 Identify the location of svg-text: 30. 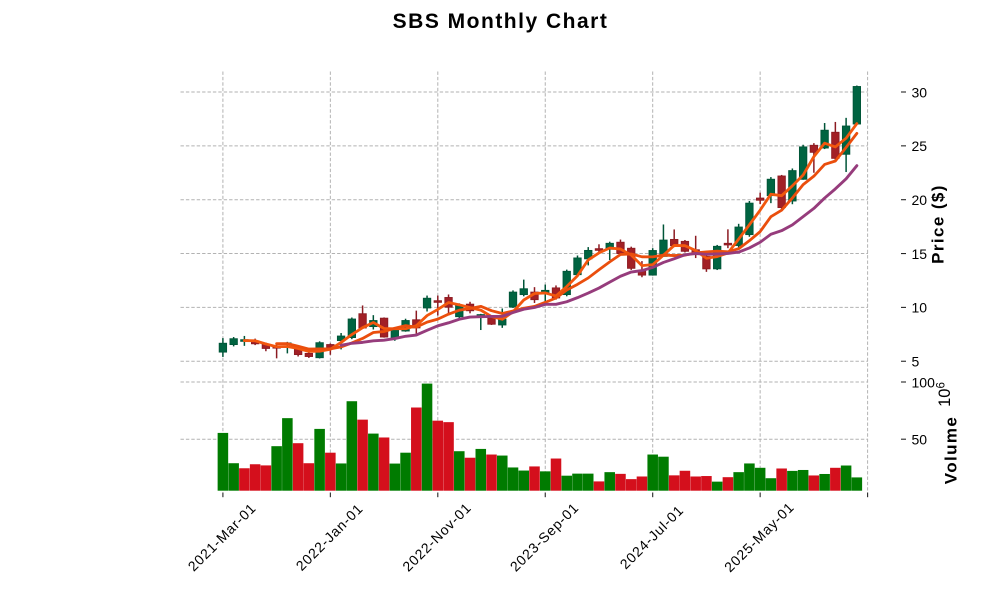
(920, 92).